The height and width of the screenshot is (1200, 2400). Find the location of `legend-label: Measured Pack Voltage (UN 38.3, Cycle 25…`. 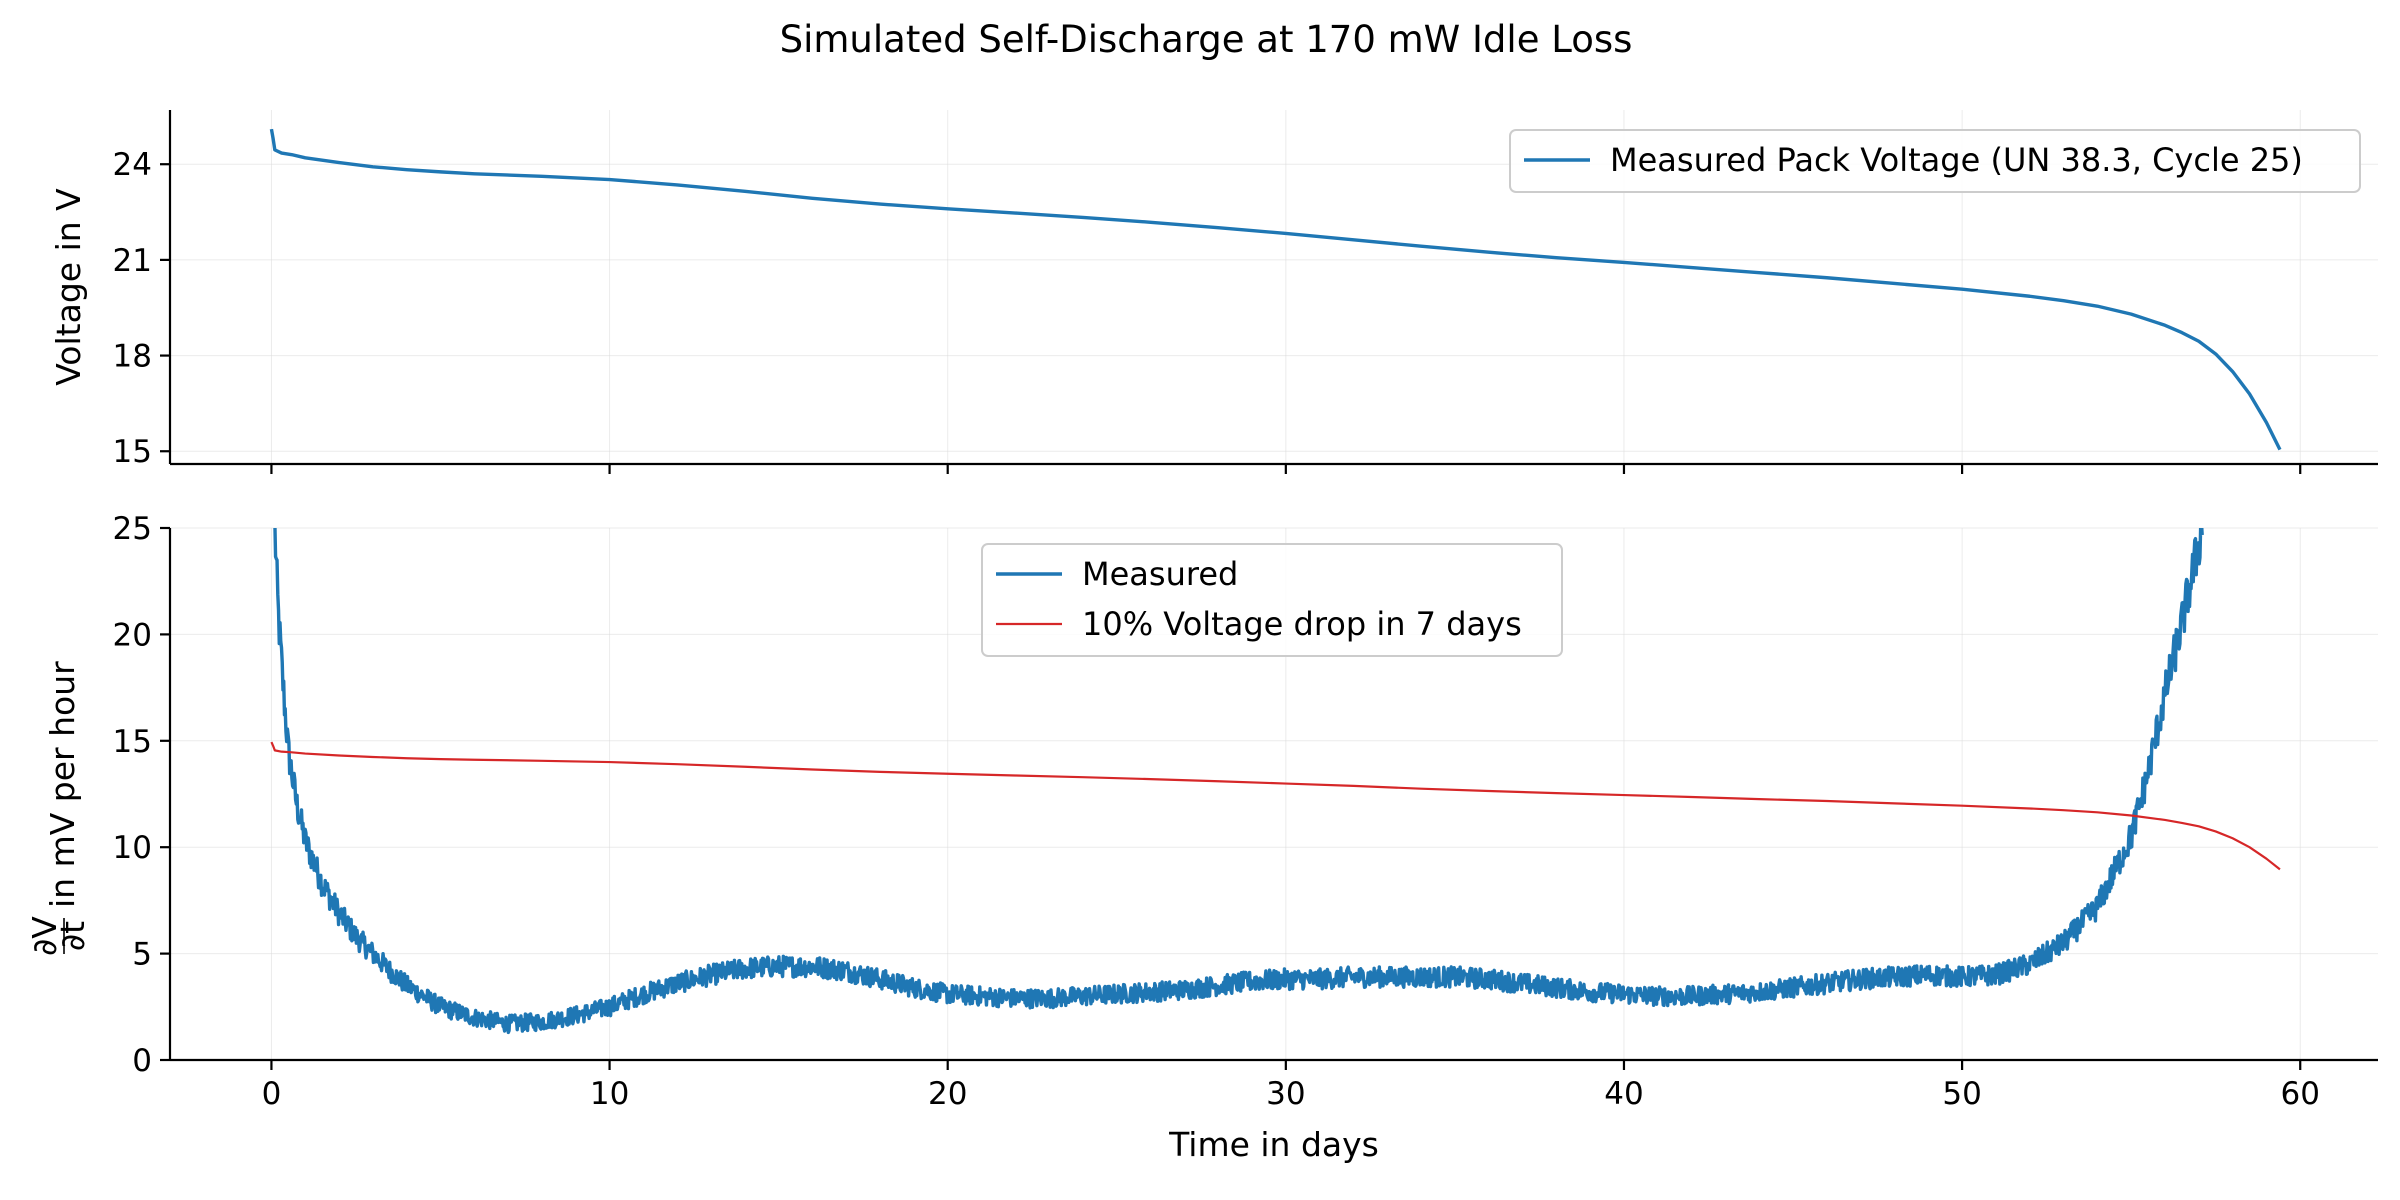

legend-label: Measured Pack Voltage (UN 38.3, Cycle 25… is located at coordinates (1956, 160).